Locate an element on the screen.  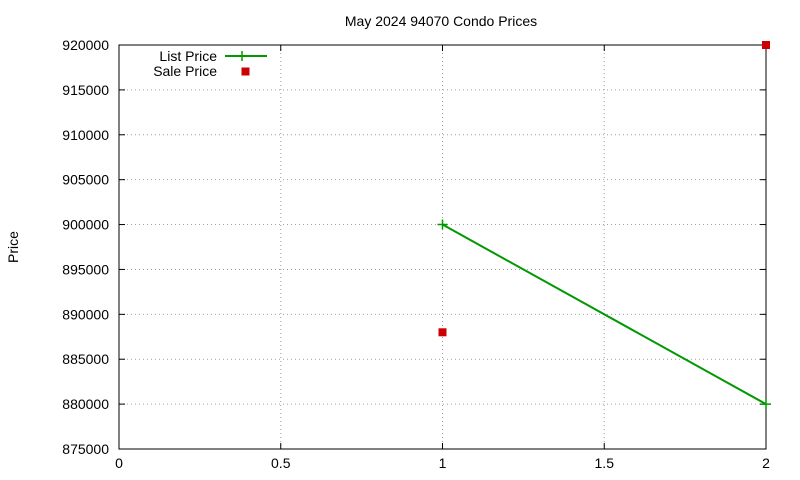
chart-title: May 2024 94070 Condo Prices is located at coordinates (441, 21).